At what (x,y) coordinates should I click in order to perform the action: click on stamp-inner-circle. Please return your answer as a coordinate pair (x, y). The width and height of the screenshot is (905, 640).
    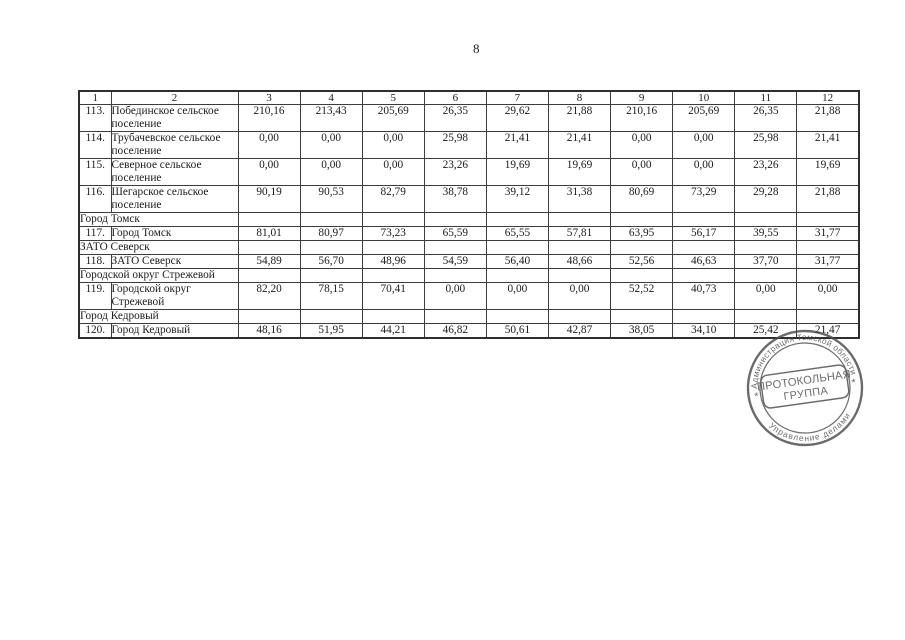
    Looking at the image, I should click on (805, 388).